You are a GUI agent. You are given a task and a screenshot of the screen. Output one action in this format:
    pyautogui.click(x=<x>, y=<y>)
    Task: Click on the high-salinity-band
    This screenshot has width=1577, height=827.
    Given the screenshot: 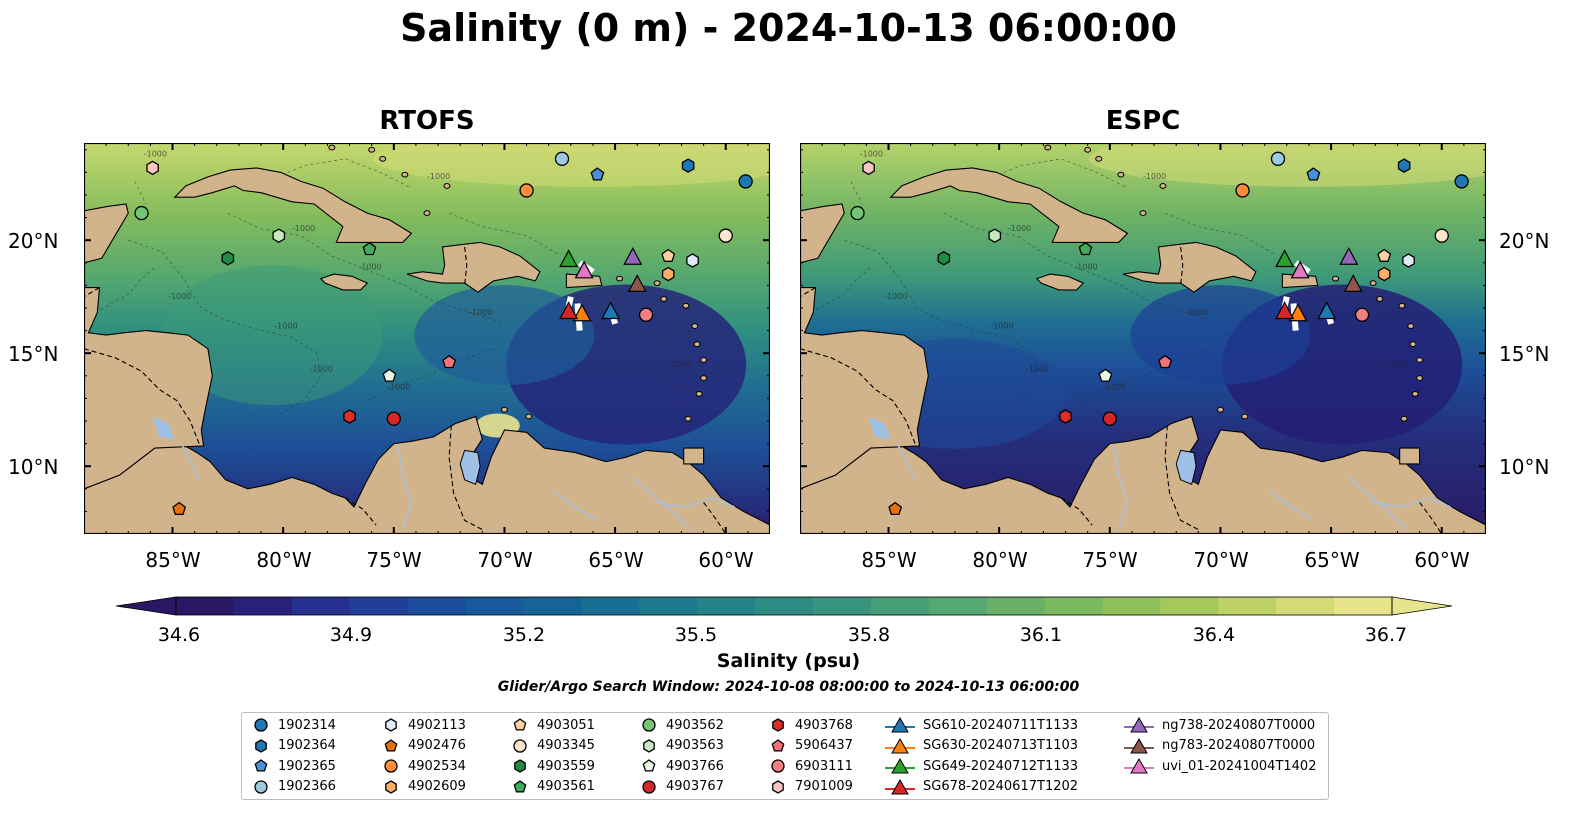 What is the action you would take?
    pyautogui.click(x=571, y=165)
    